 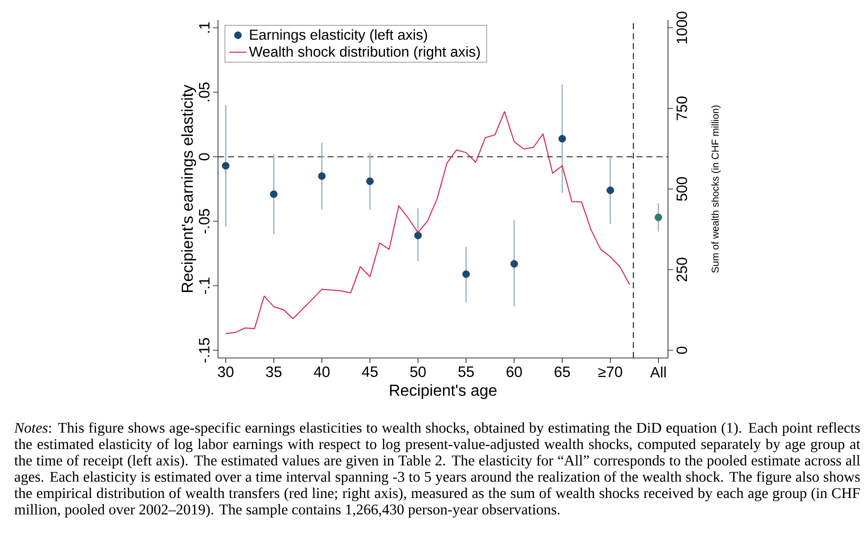 What do you see at coordinates (682, 28) in the screenshot?
I see `y2-tick-label: 1000` at bounding box center [682, 28].